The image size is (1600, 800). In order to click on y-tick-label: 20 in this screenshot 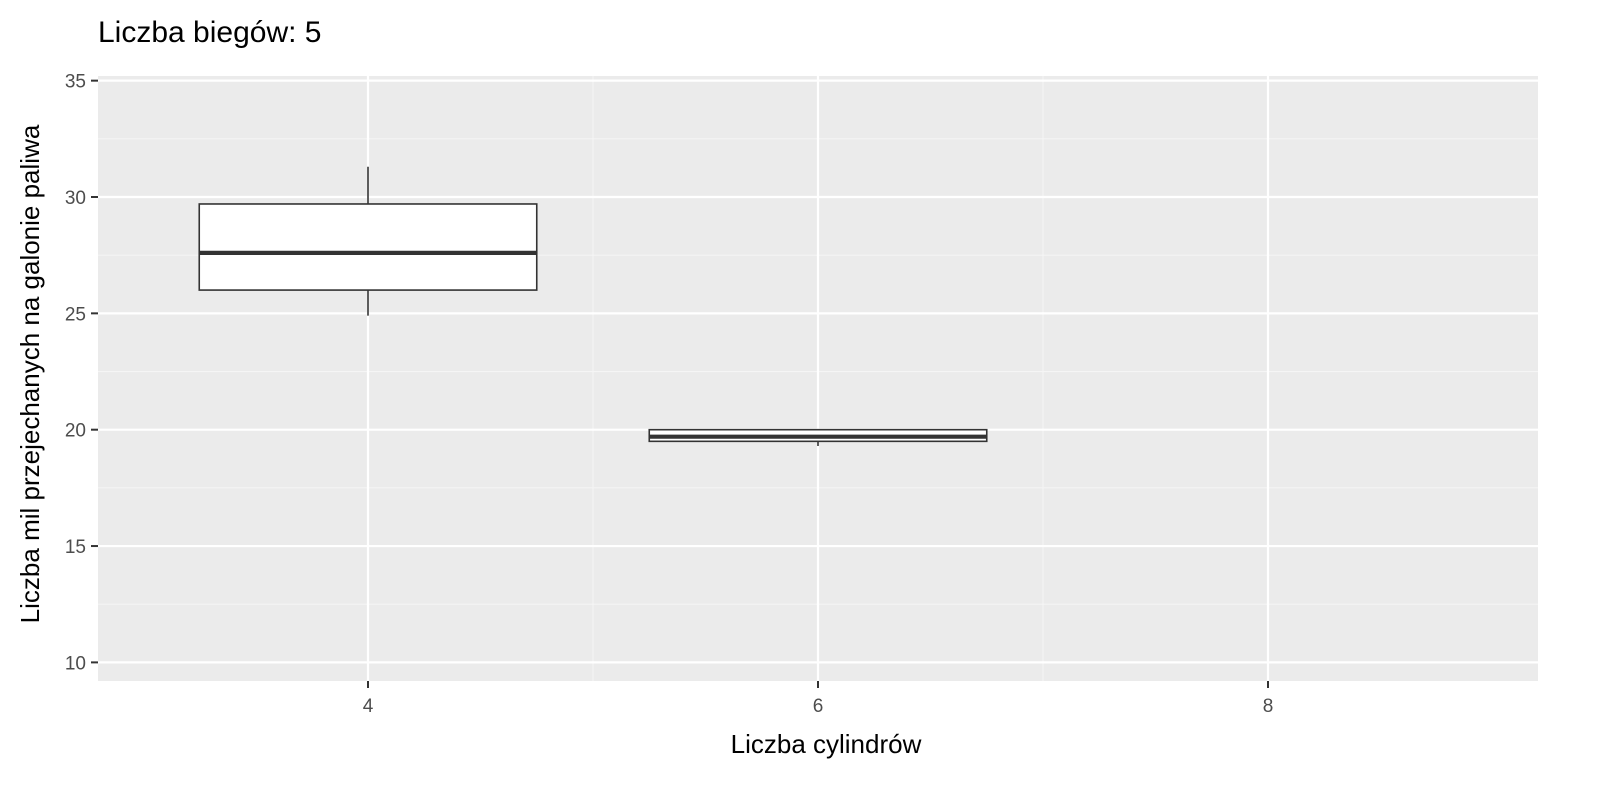, I will do `click(75, 431)`.